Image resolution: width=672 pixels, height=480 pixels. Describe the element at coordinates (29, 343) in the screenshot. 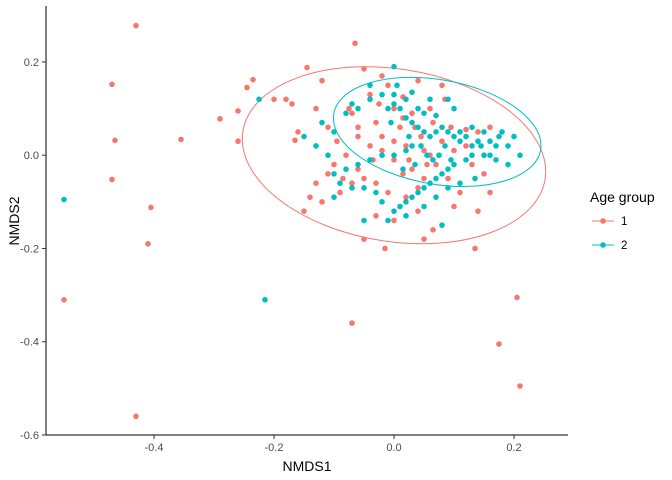

I see `y-tick-label: -0.4` at that location.